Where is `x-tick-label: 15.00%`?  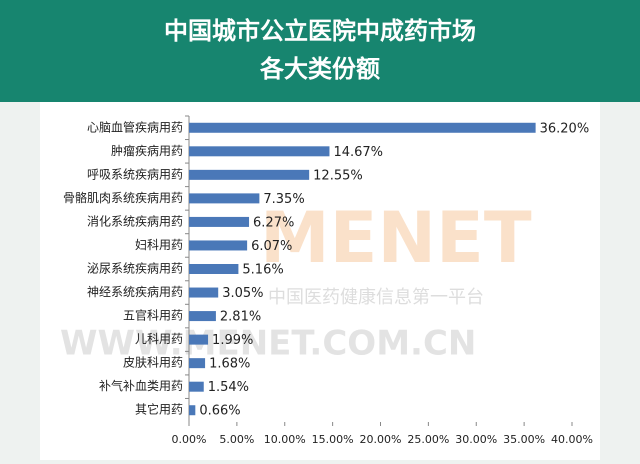 x-tick-label: 15.00% is located at coordinates (333, 439).